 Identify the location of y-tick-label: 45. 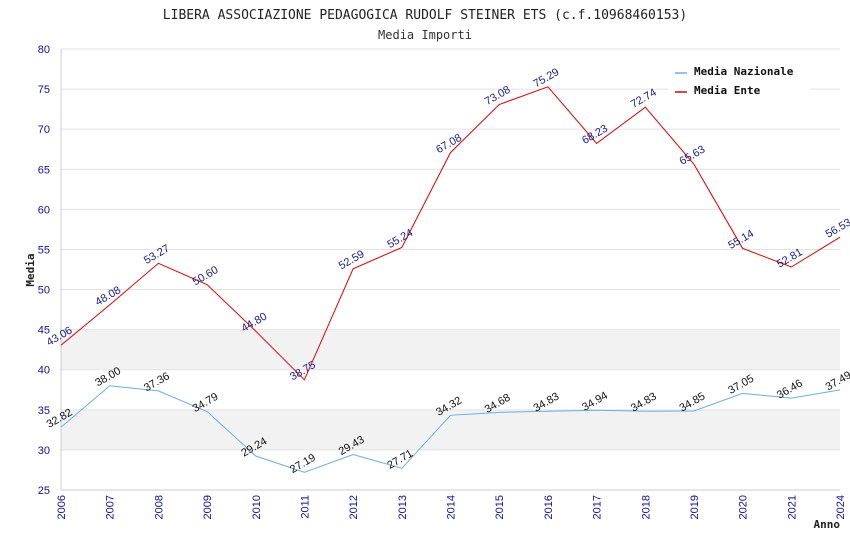
(44, 331).